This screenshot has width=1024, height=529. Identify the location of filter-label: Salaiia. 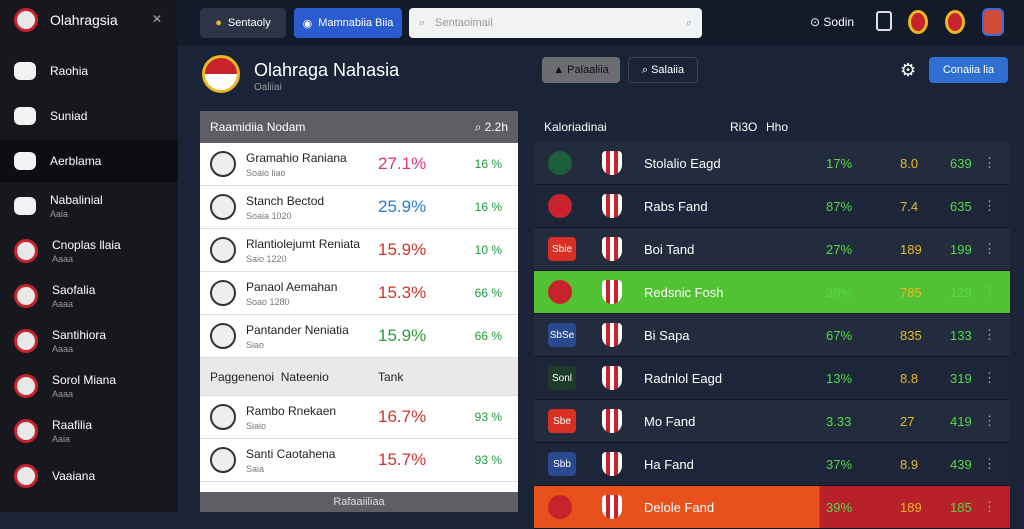
(668, 70).